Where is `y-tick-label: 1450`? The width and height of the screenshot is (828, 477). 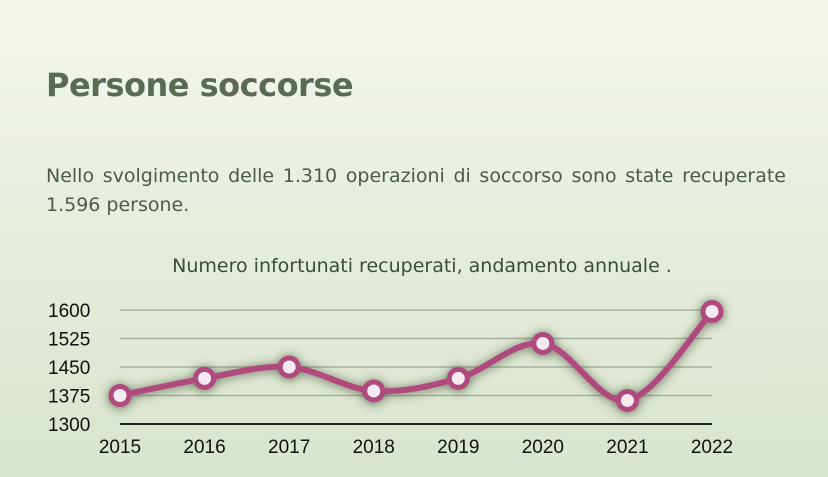
y-tick-label: 1450 is located at coordinates (69, 368).